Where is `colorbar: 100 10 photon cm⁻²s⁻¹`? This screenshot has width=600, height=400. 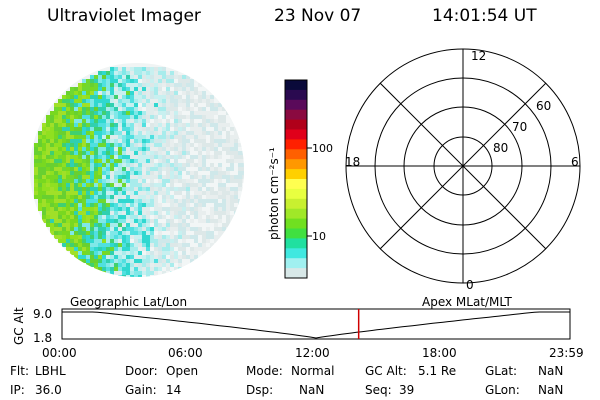 colorbar: 100 10 photon cm⁻²s⁻¹ is located at coordinates (300, 179).